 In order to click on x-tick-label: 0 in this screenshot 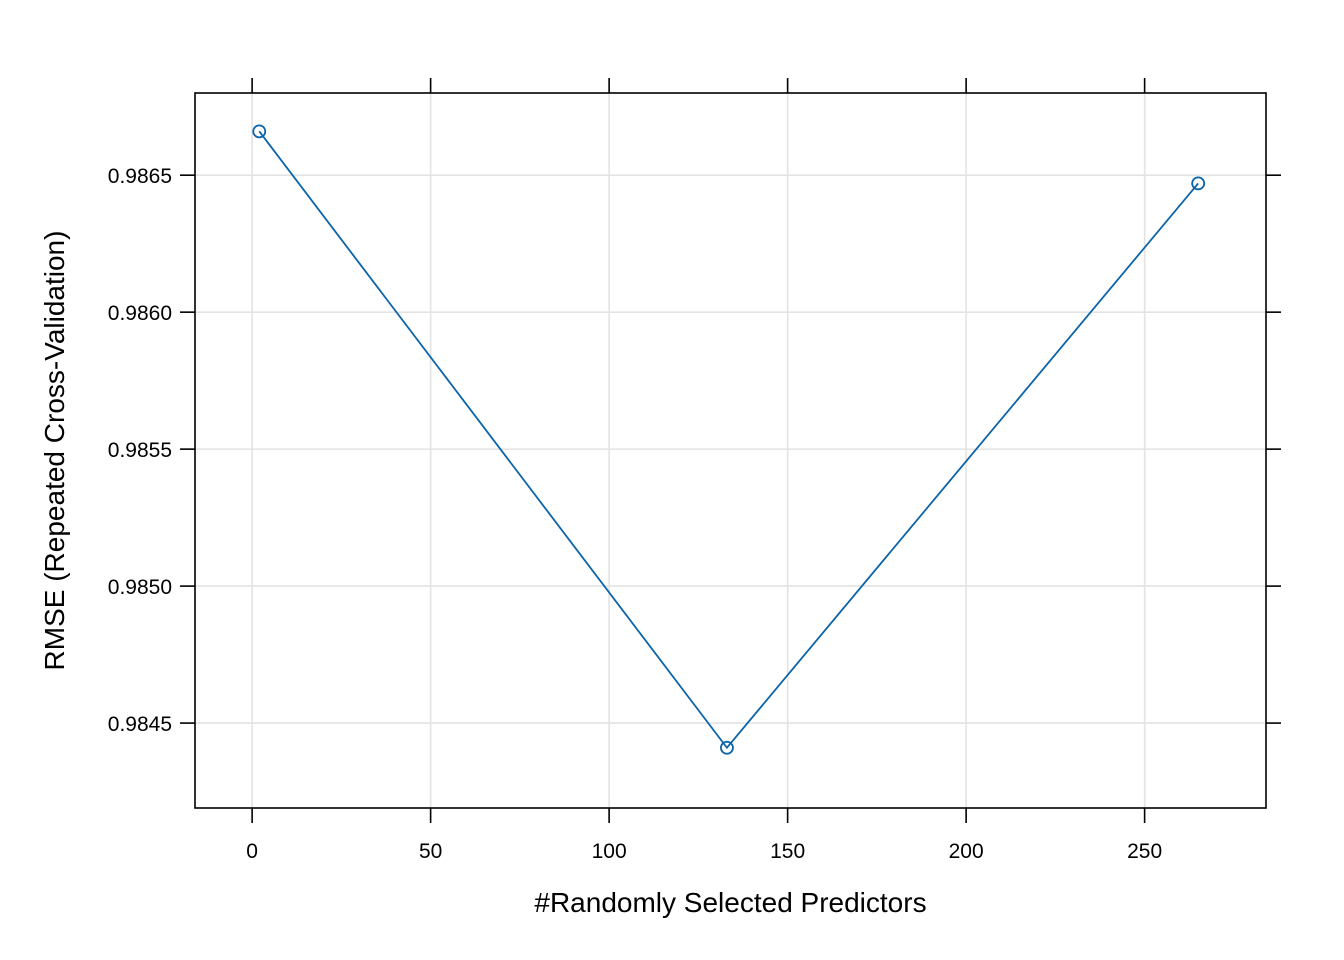, I will do `click(252, 851)`.